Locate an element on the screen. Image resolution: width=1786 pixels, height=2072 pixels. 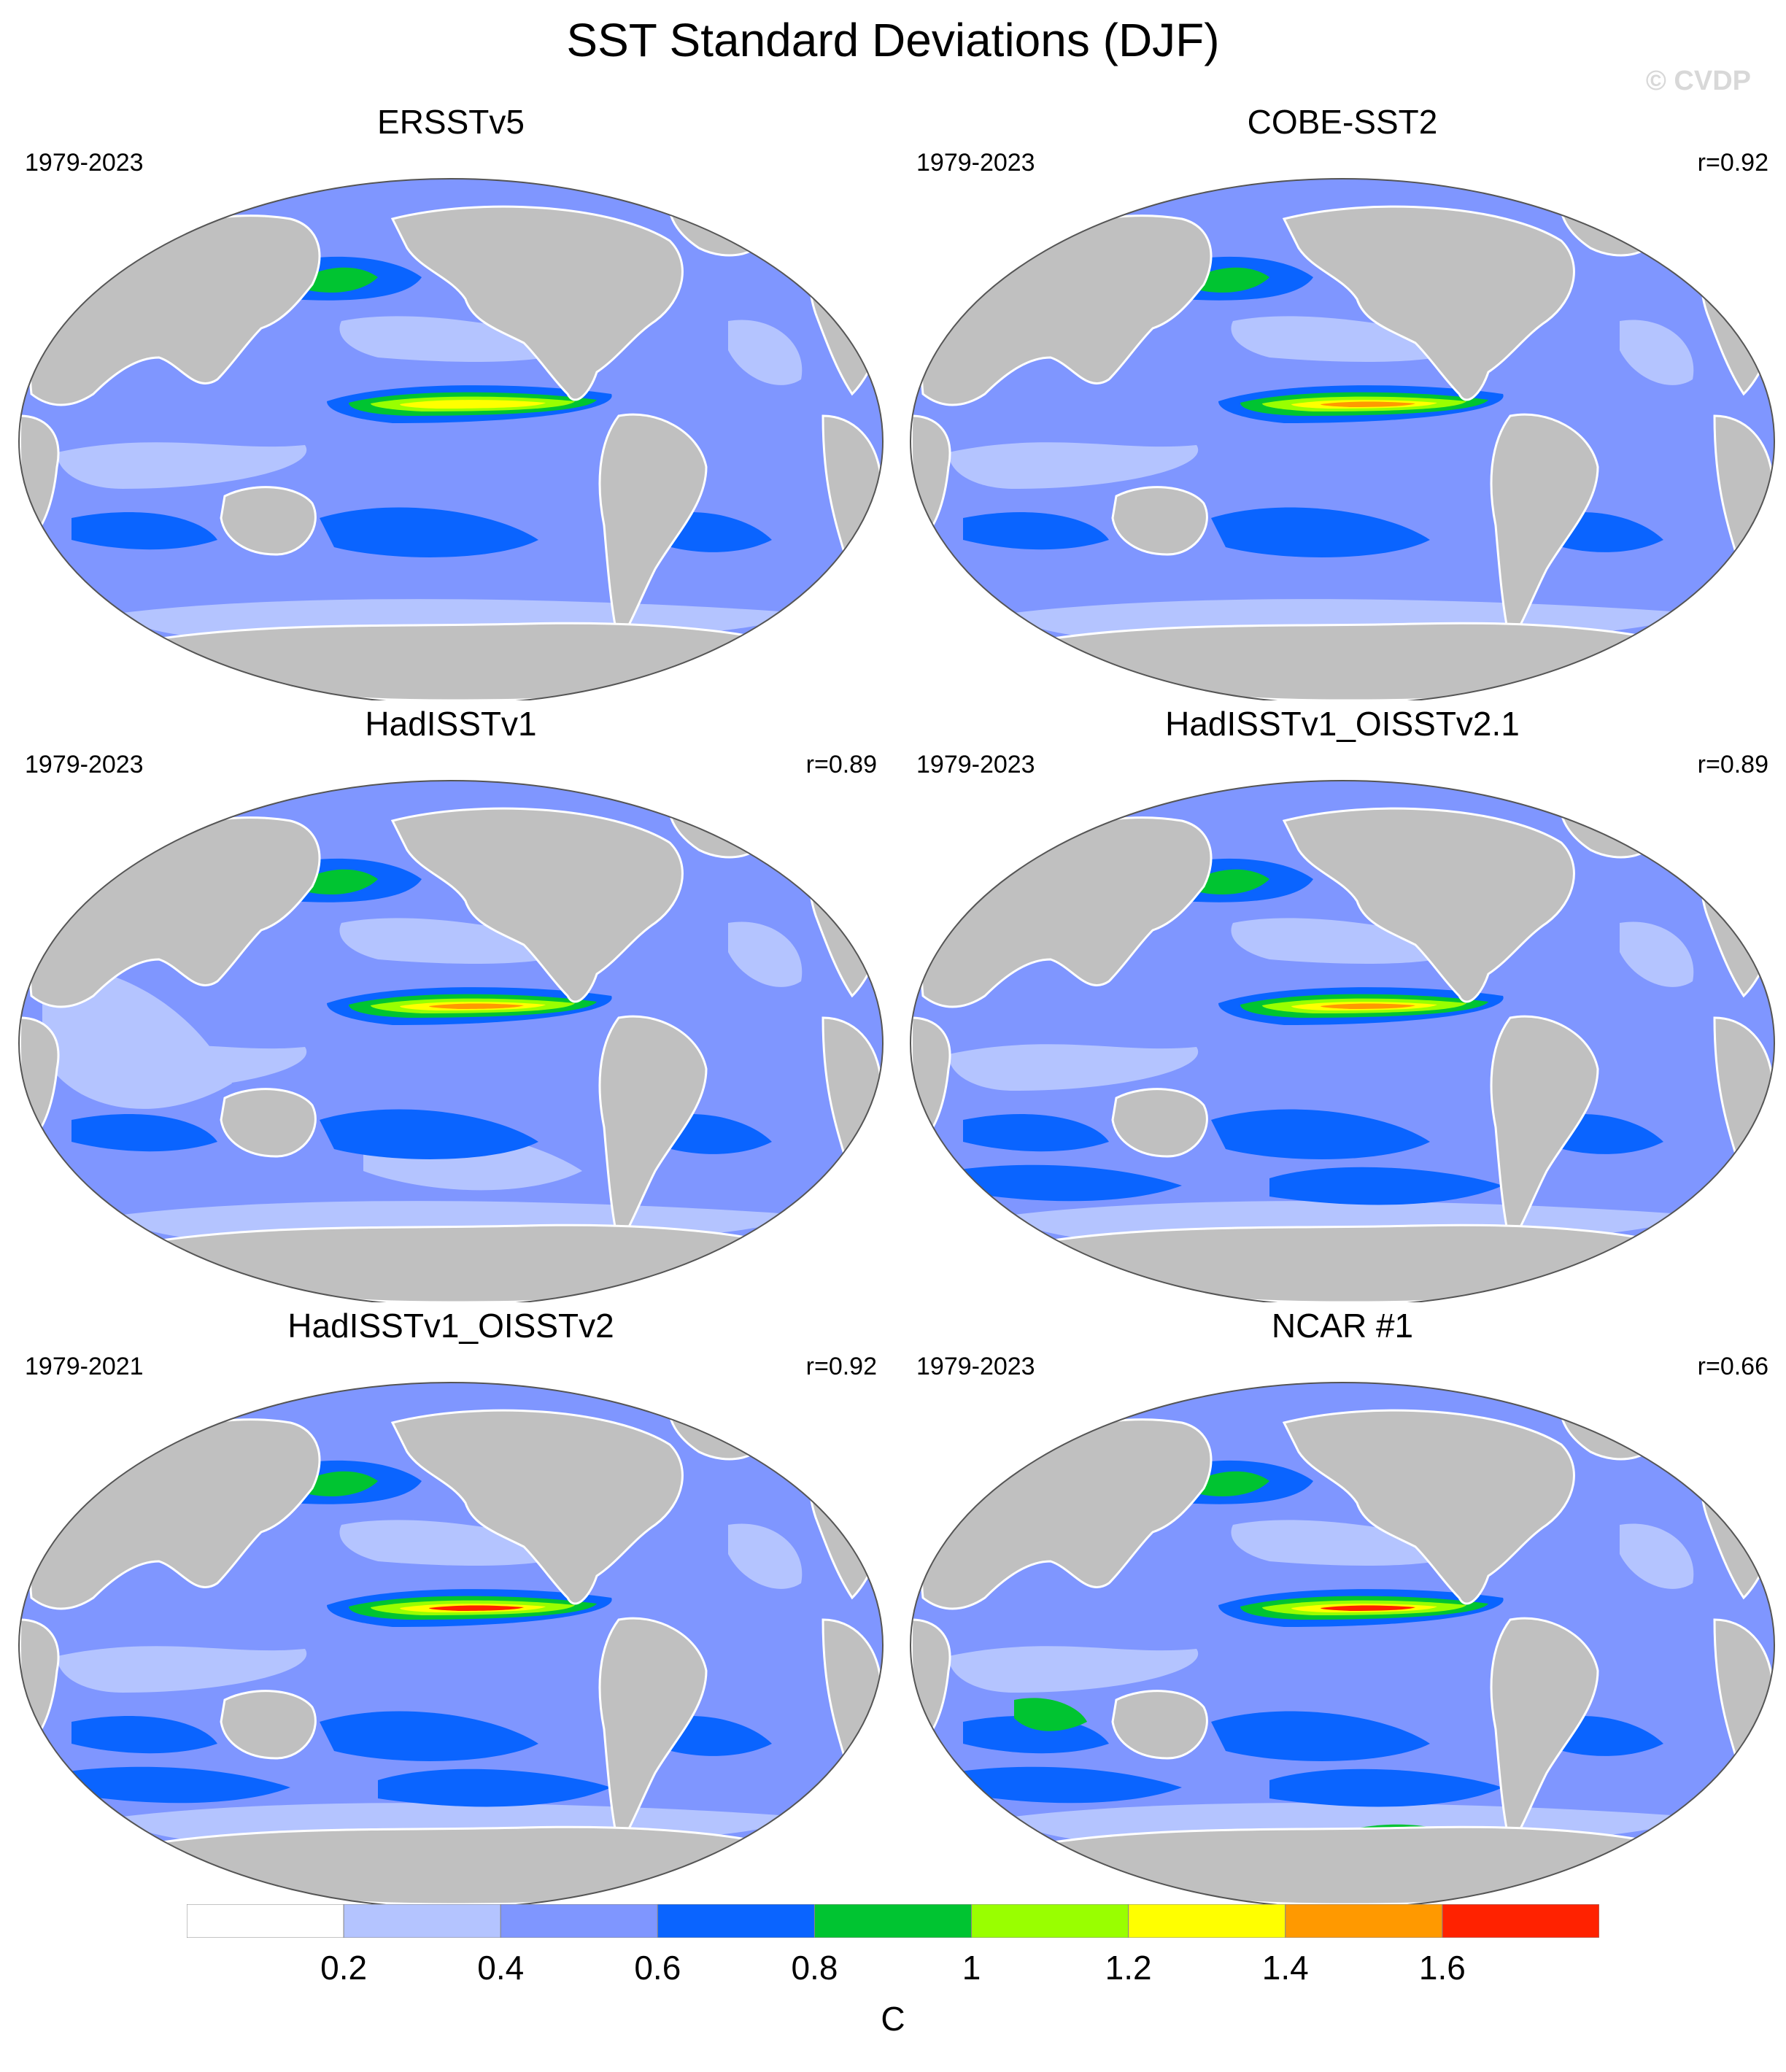
panel-title: NCAR #1 is located at coordinates (1342, 1326).